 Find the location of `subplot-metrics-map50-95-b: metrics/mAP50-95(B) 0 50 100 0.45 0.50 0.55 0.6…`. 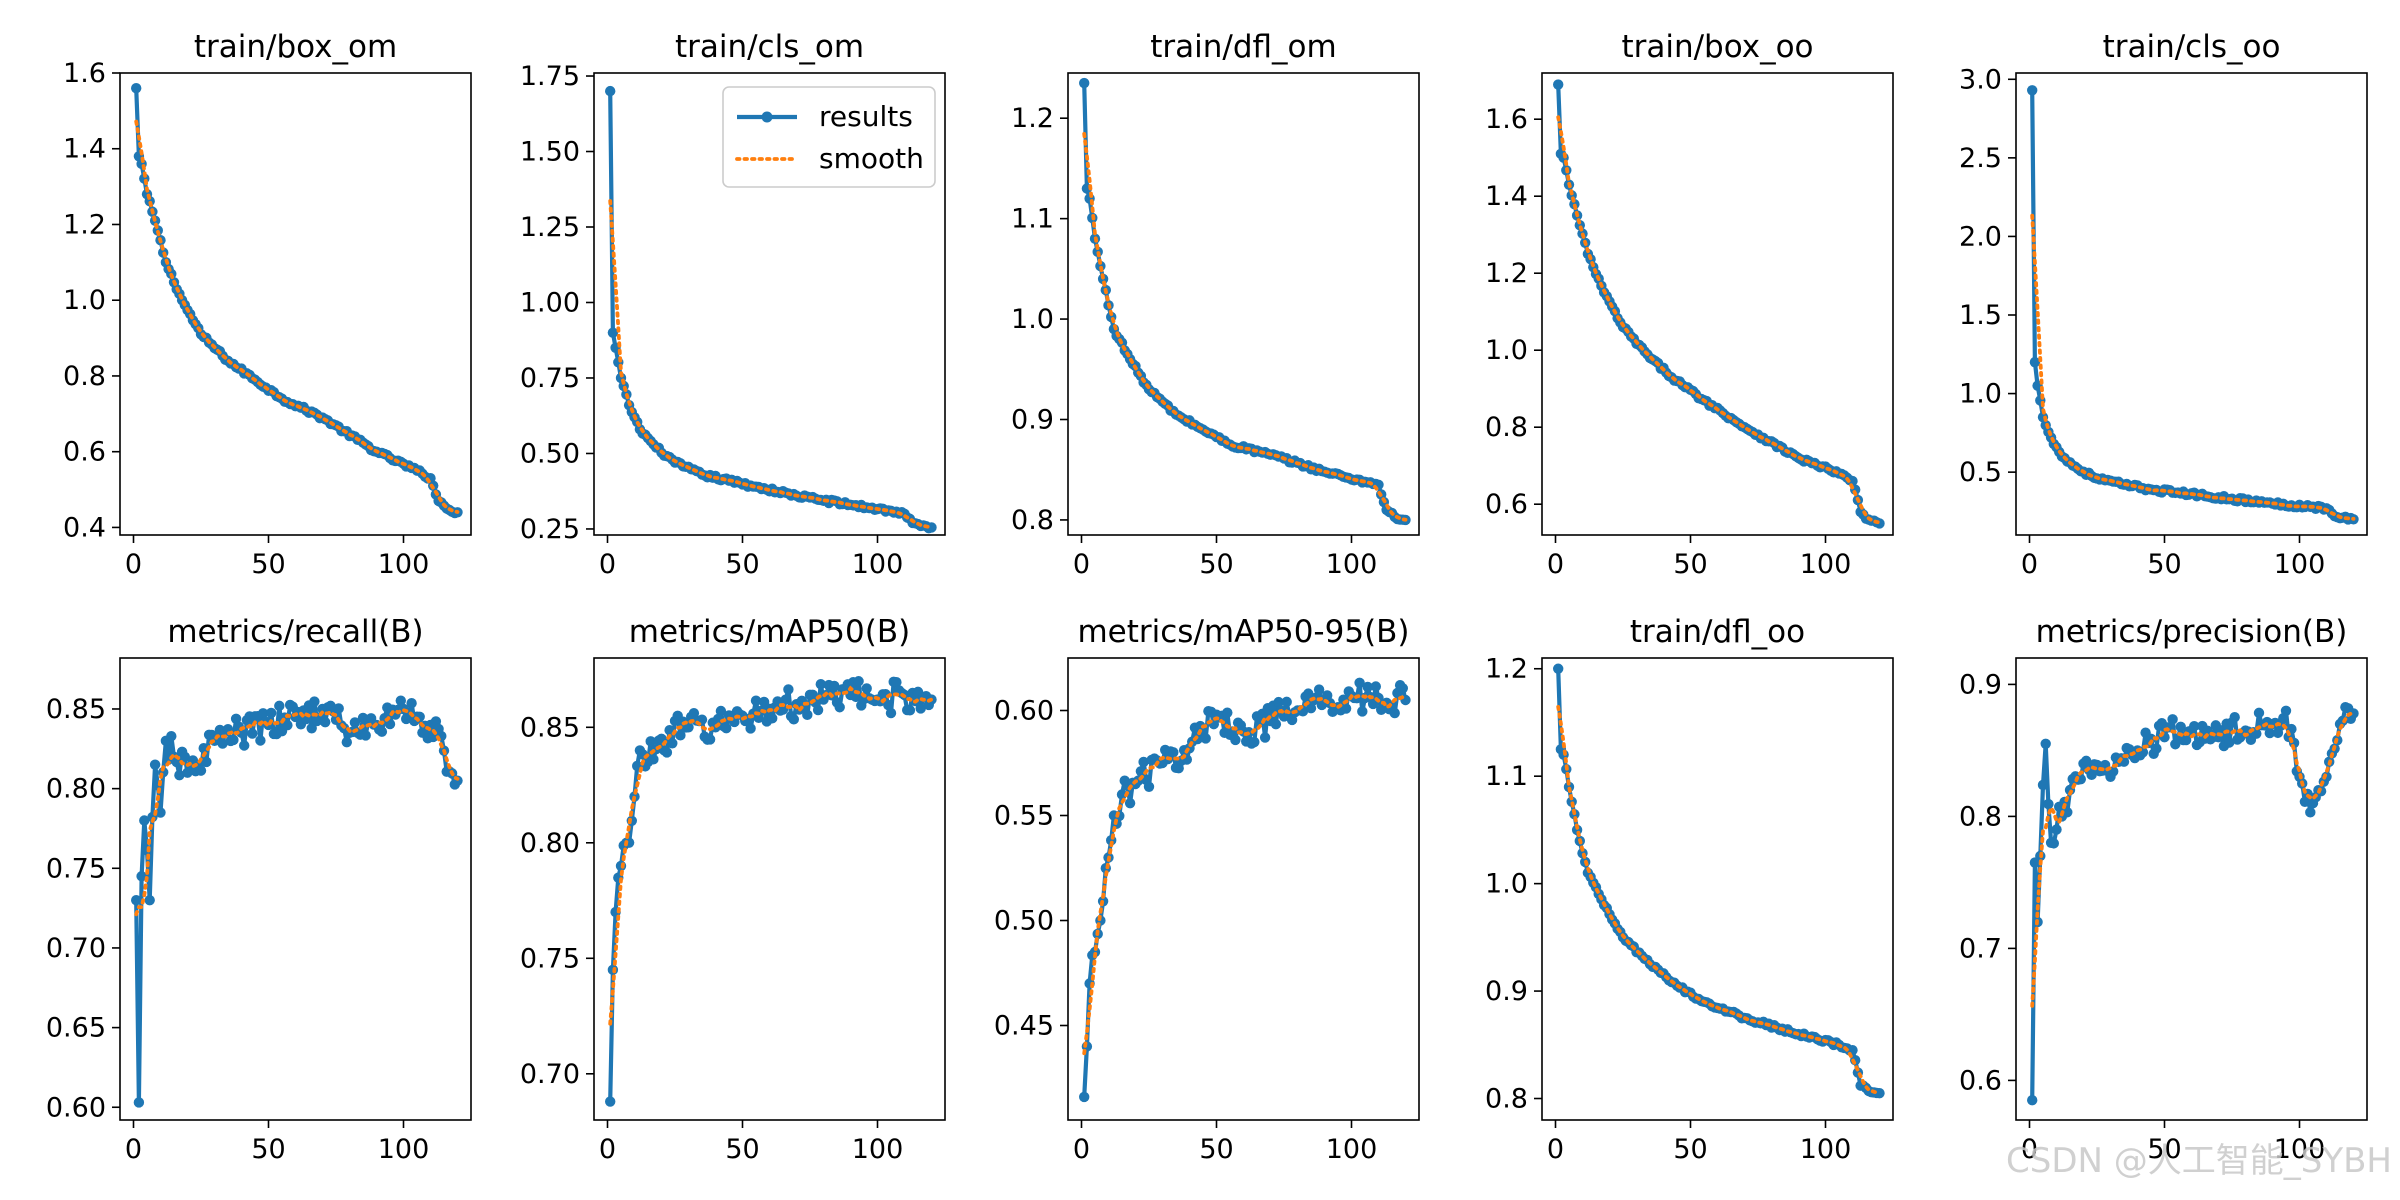

subplot-metrics-map50-95-b: metrics/mAP50-95(B) 0 50 100 0.45 0.50 0.55 0.6… is located at coordinates (1207, 889).